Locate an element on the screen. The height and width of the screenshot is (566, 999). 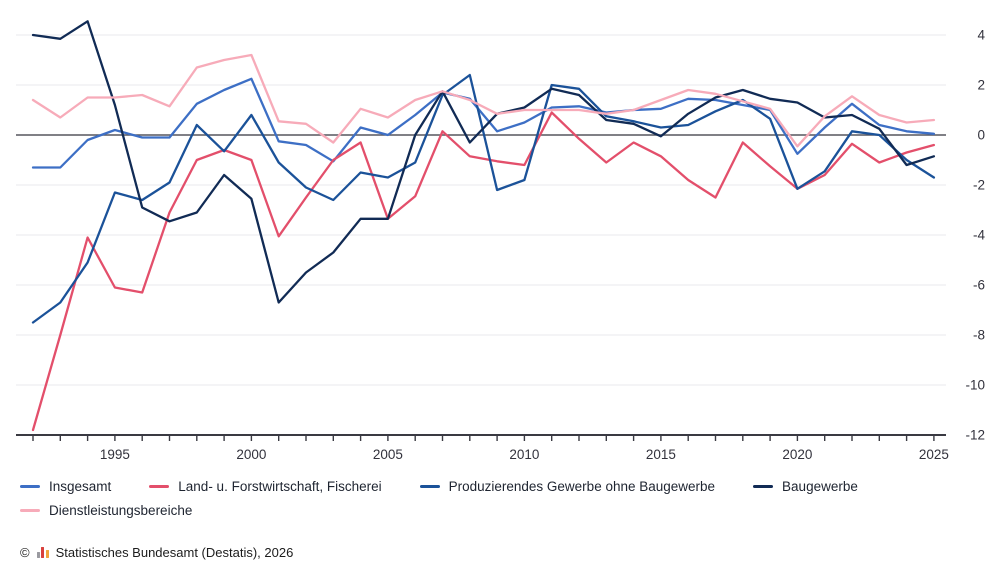
series-line-insgesamt is located at coordinates (483, 123).